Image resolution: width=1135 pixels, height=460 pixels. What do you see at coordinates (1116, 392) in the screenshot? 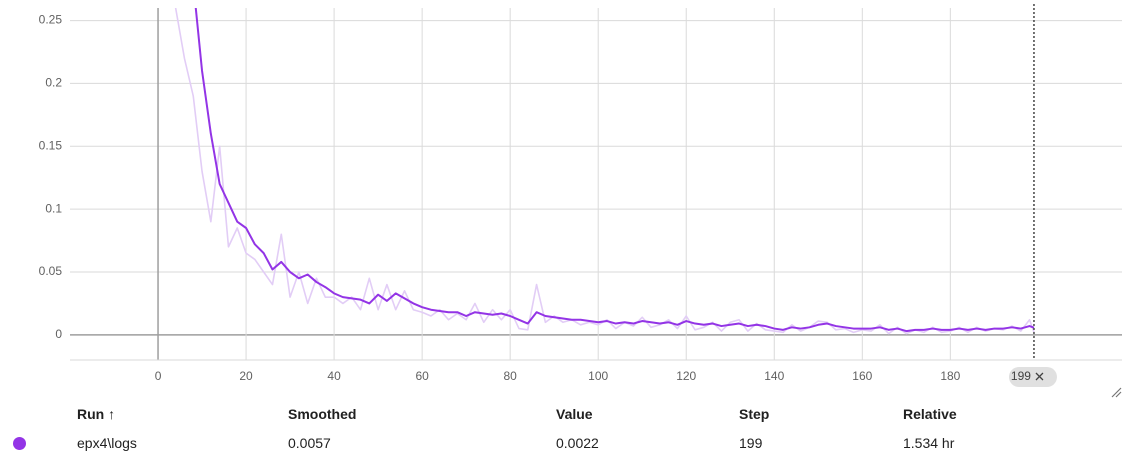
I see `resize-icon` at bounding box center [1116, 392].